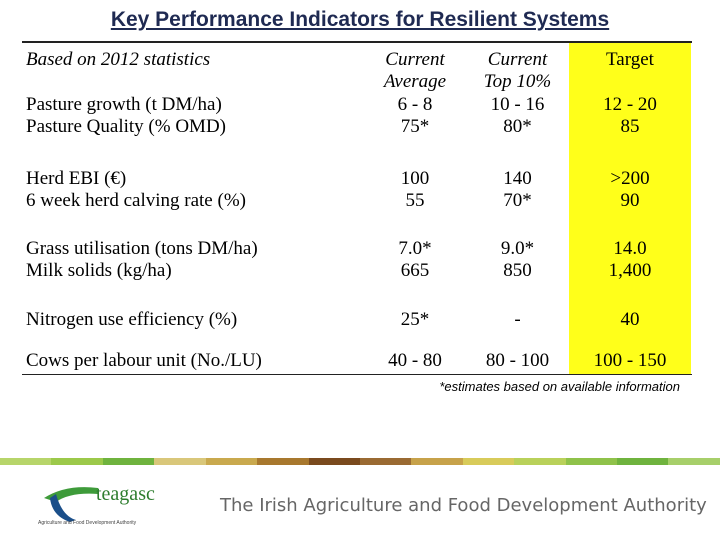 This screenshot has width=720, height=540. I want to click on header-target: Target, so click(630, 59).